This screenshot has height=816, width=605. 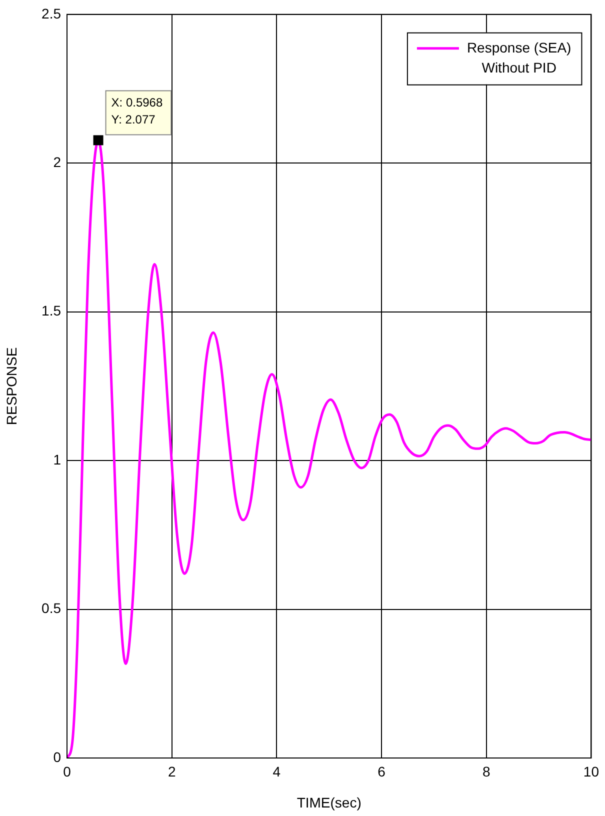 I want to click on y-tick-label: 1.5, so click(x=52, y=310).